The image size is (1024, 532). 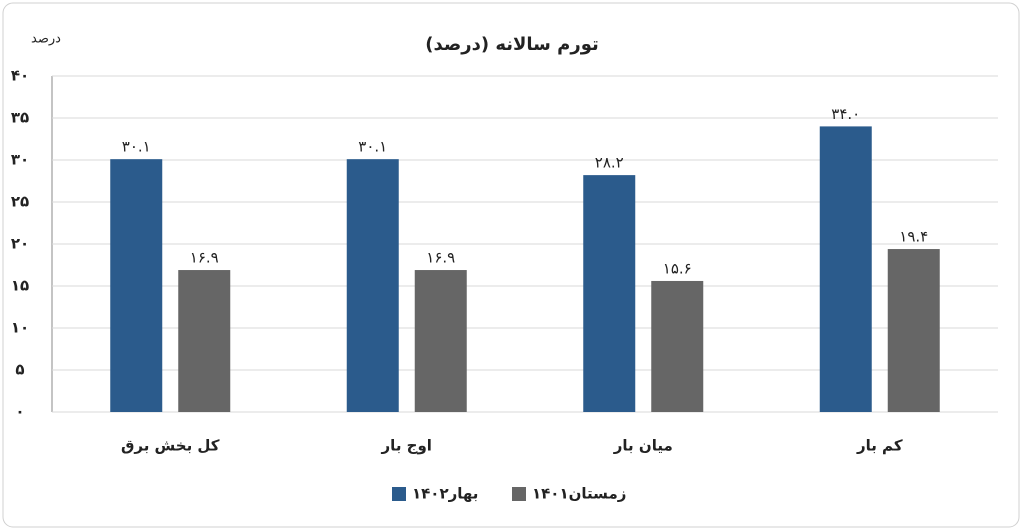 What do you see at coordinates (406, 446) in the screenshot?
I see `x-tick-label: اوج بار` at bounding box center [406, 446].